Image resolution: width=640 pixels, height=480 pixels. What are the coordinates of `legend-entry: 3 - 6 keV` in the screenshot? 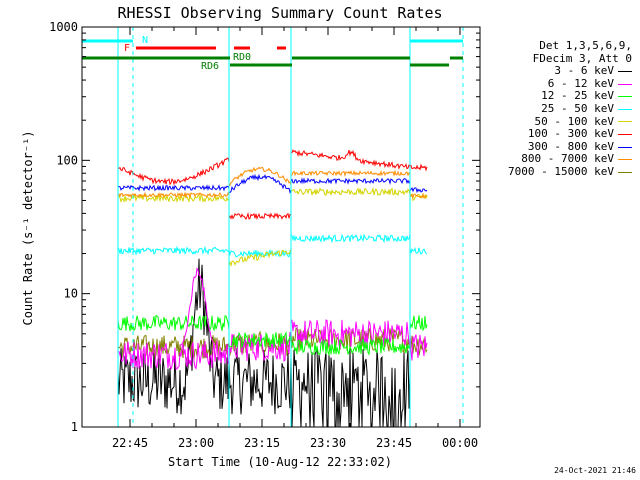 It's located at (557, 71).